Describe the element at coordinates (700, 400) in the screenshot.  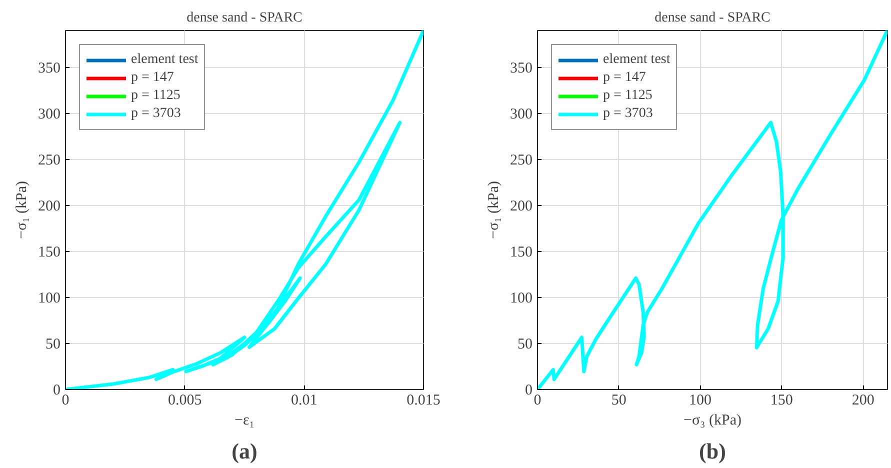
I see `x-tick-label: 100` at that location.